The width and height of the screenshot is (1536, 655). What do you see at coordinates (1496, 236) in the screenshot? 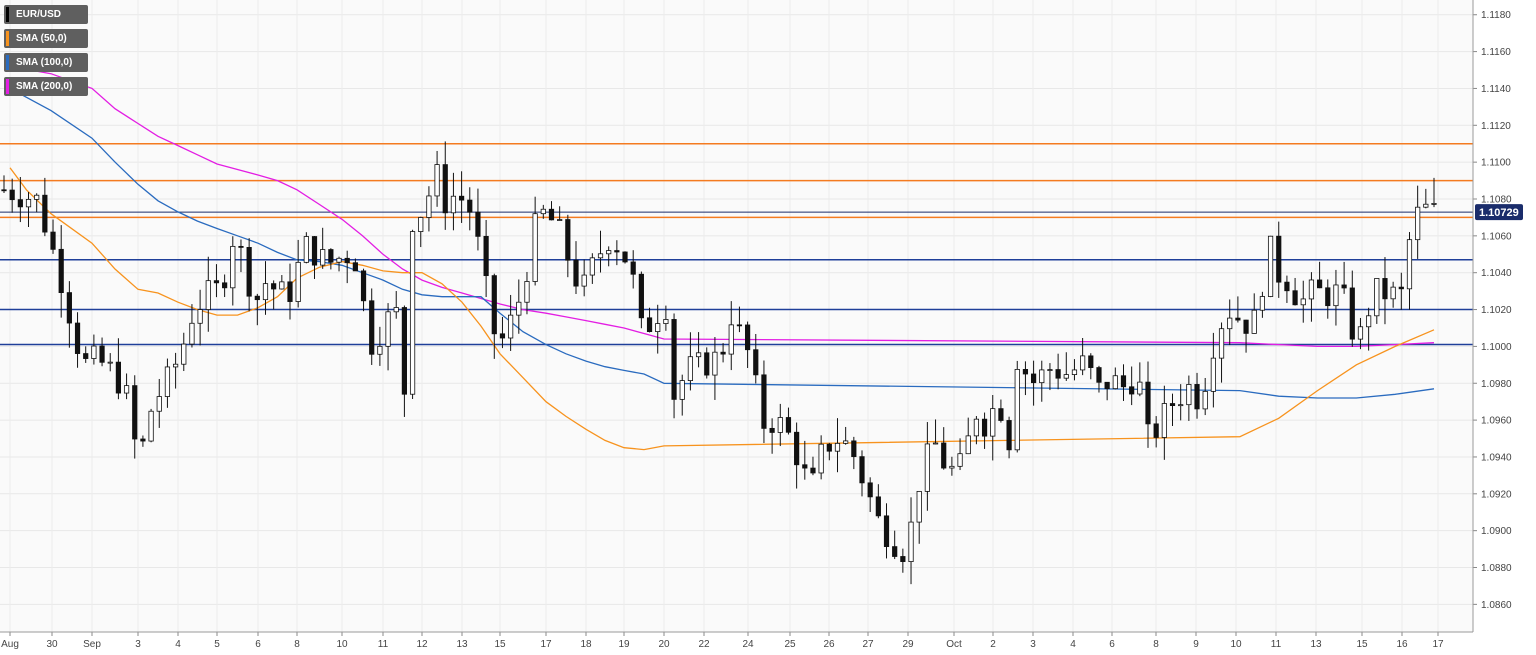
I see `y-tick-label: 1.1060` at bounding box center [1496, 236].